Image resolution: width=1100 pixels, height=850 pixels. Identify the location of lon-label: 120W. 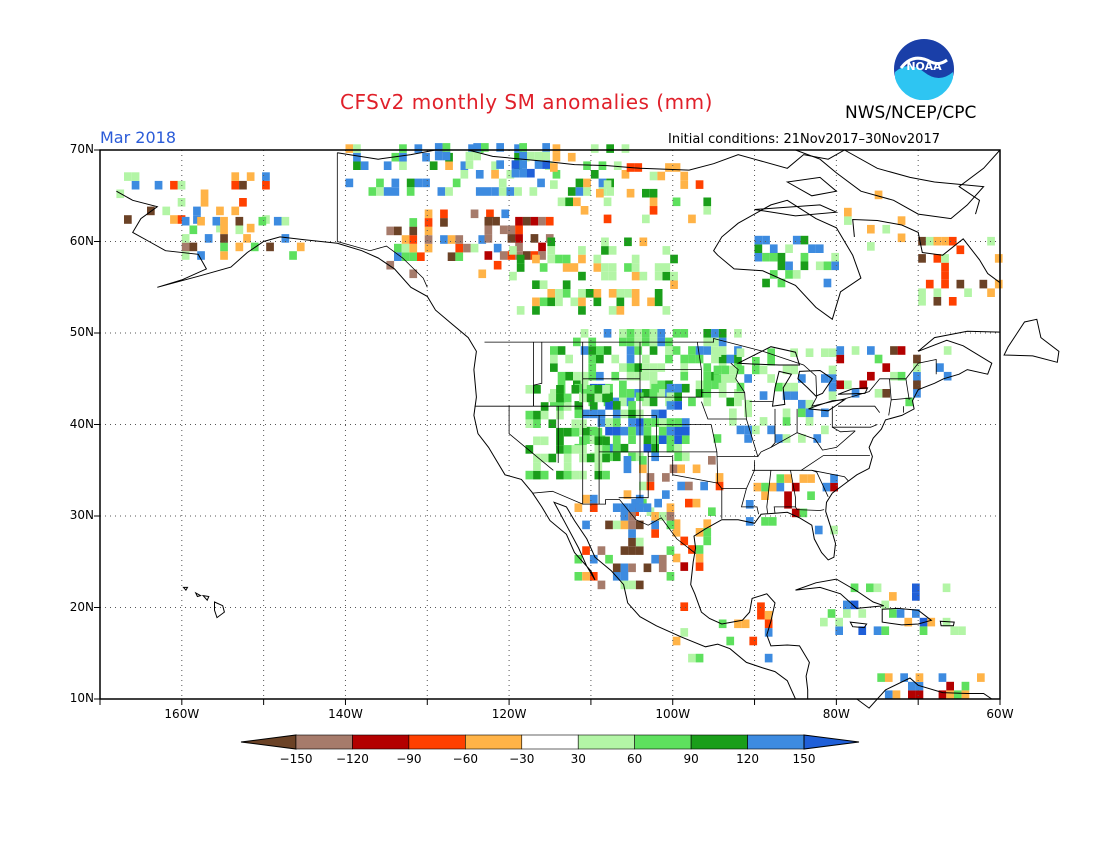
(509, 714).